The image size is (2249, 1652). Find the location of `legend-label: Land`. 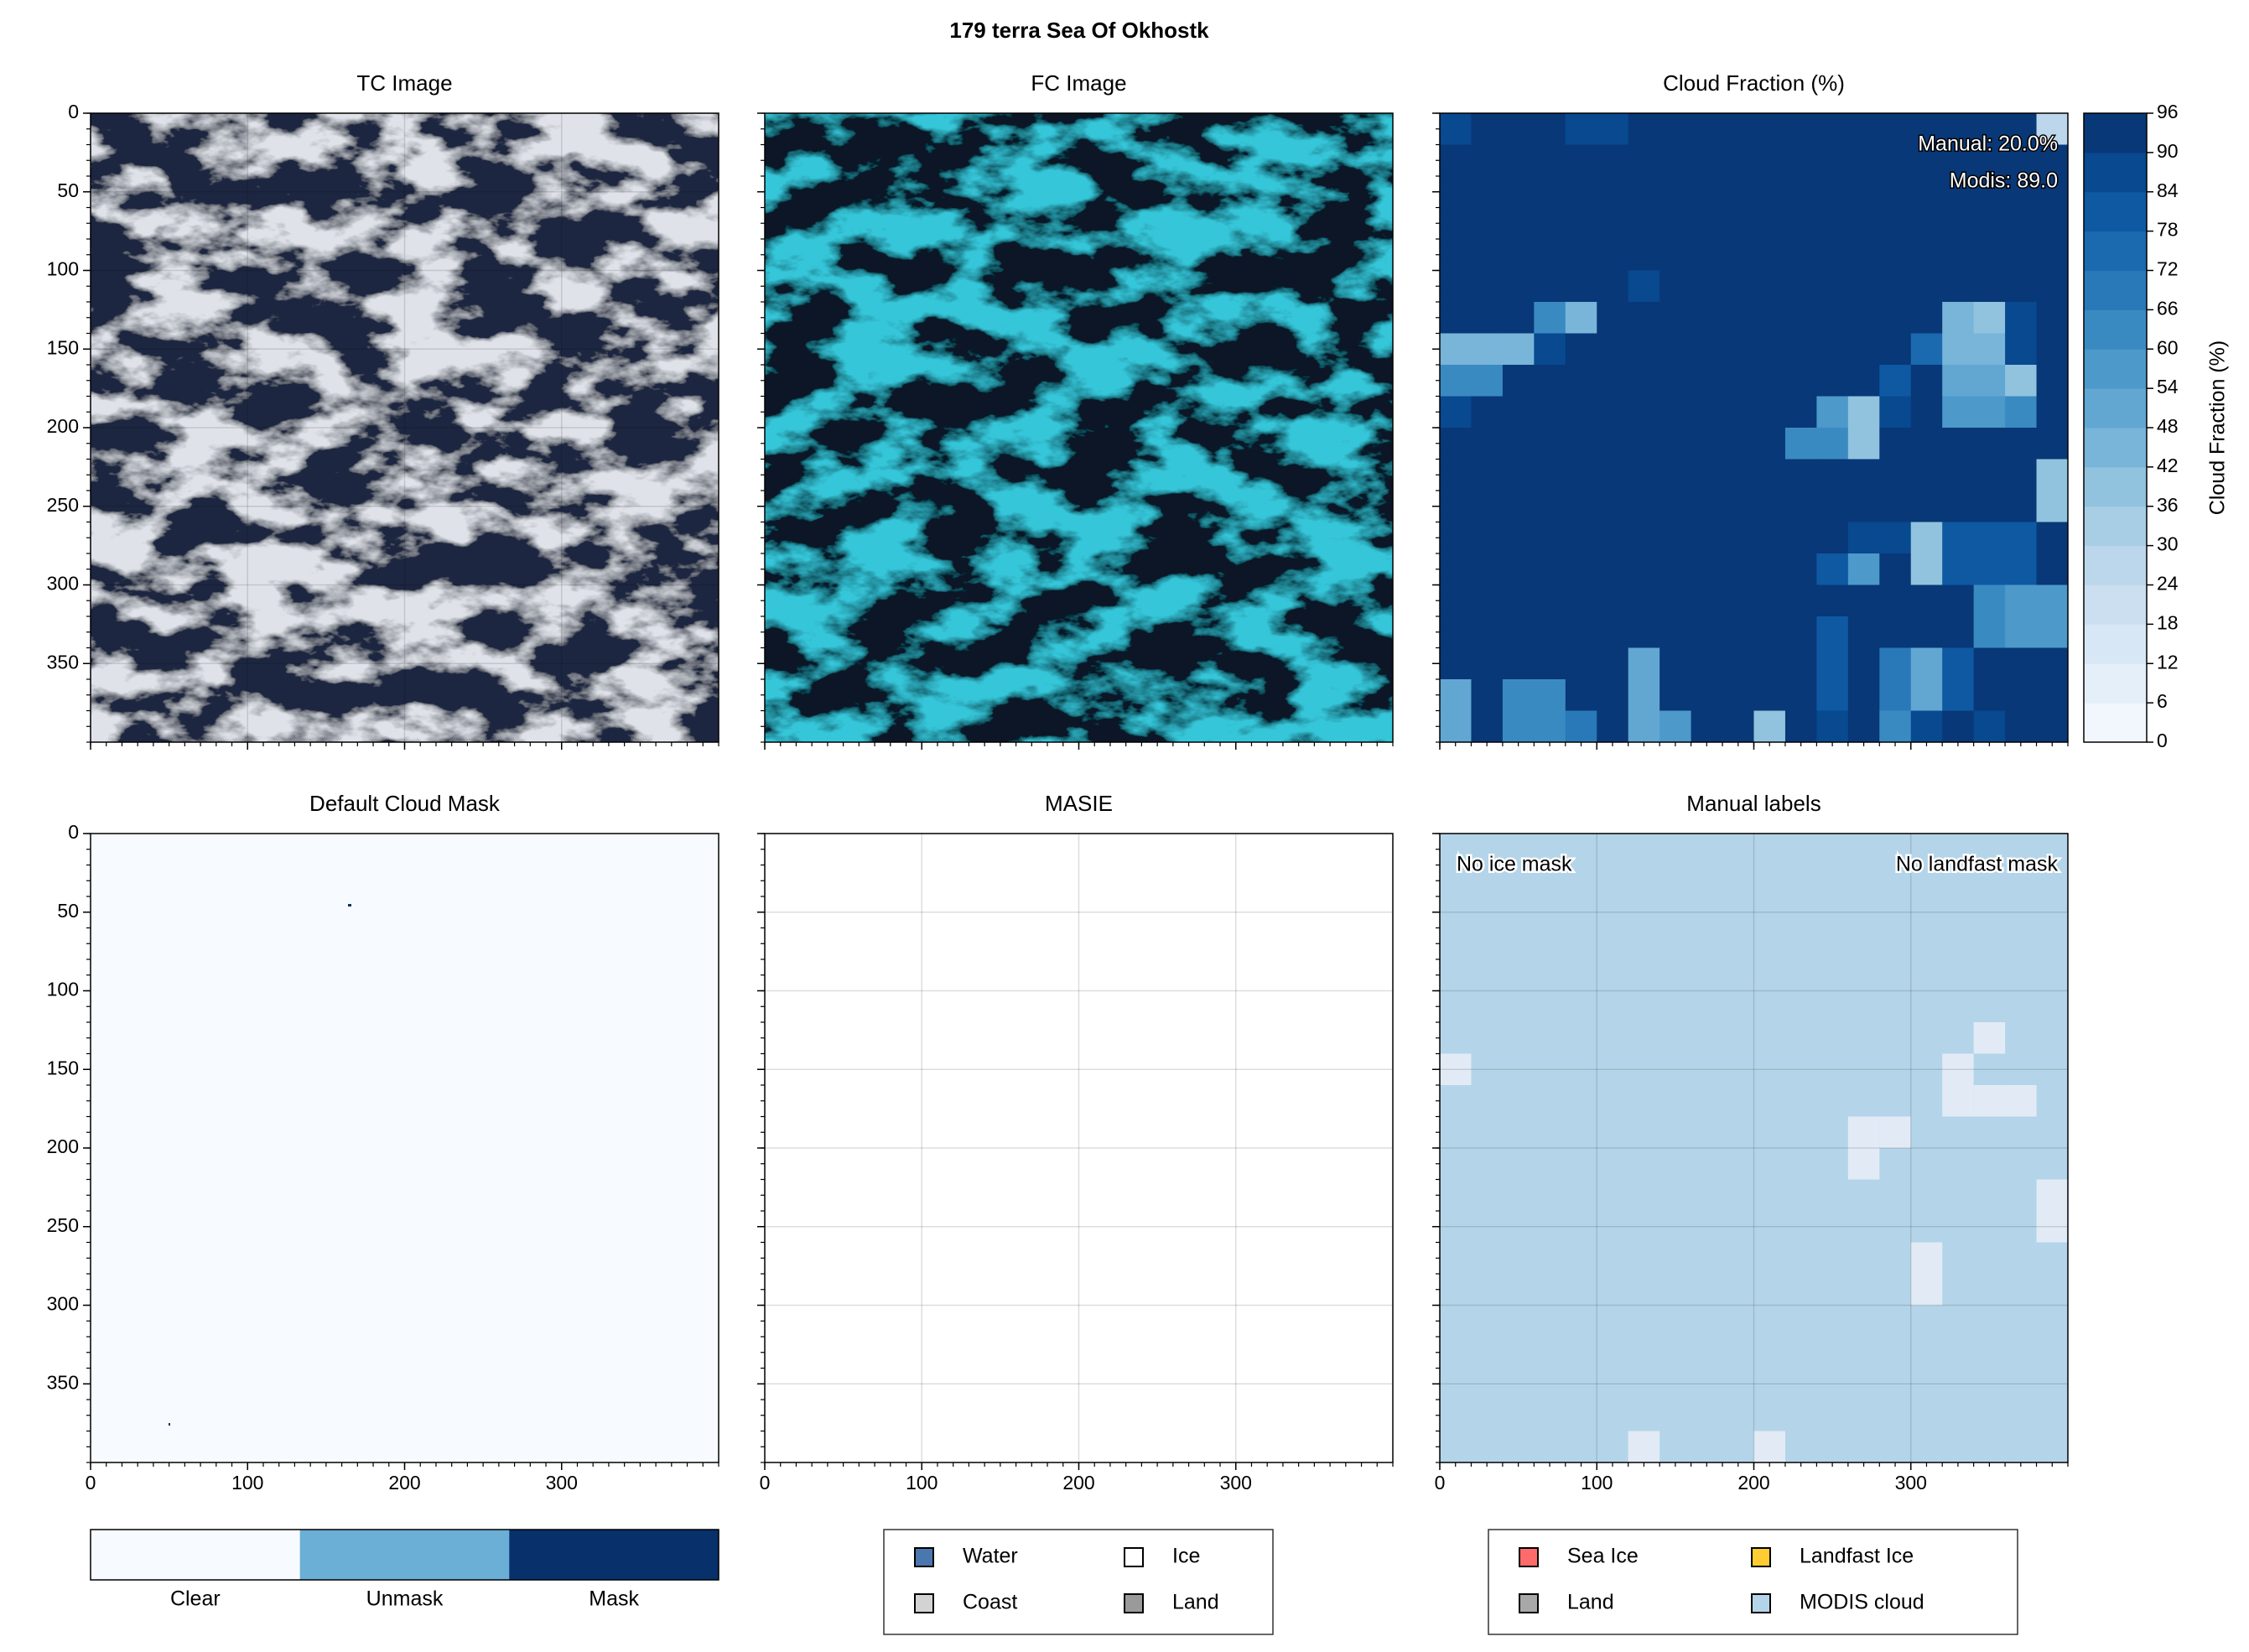

legend-label: Land is located at coordinates (1195, 1602).